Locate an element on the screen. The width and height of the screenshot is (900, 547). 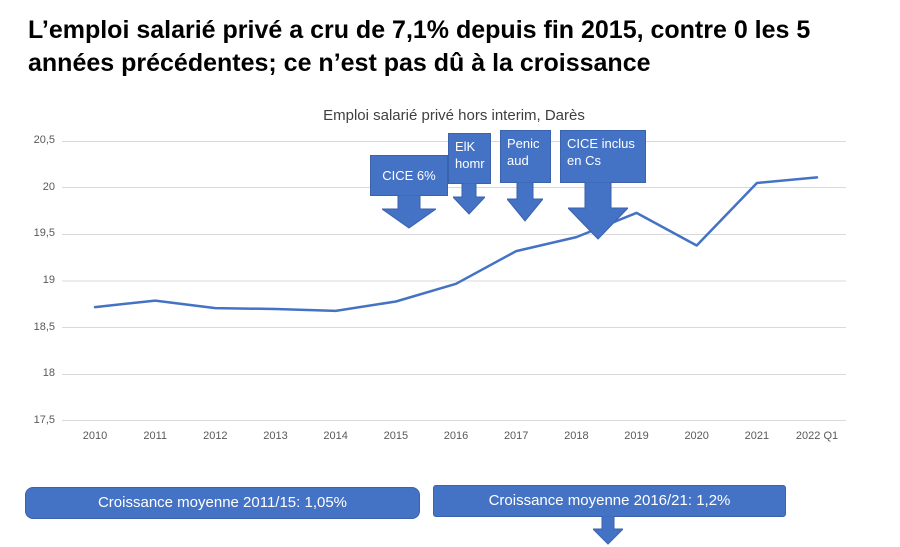
x-axis-tick: 2019 is located at coordinates (636, 436).